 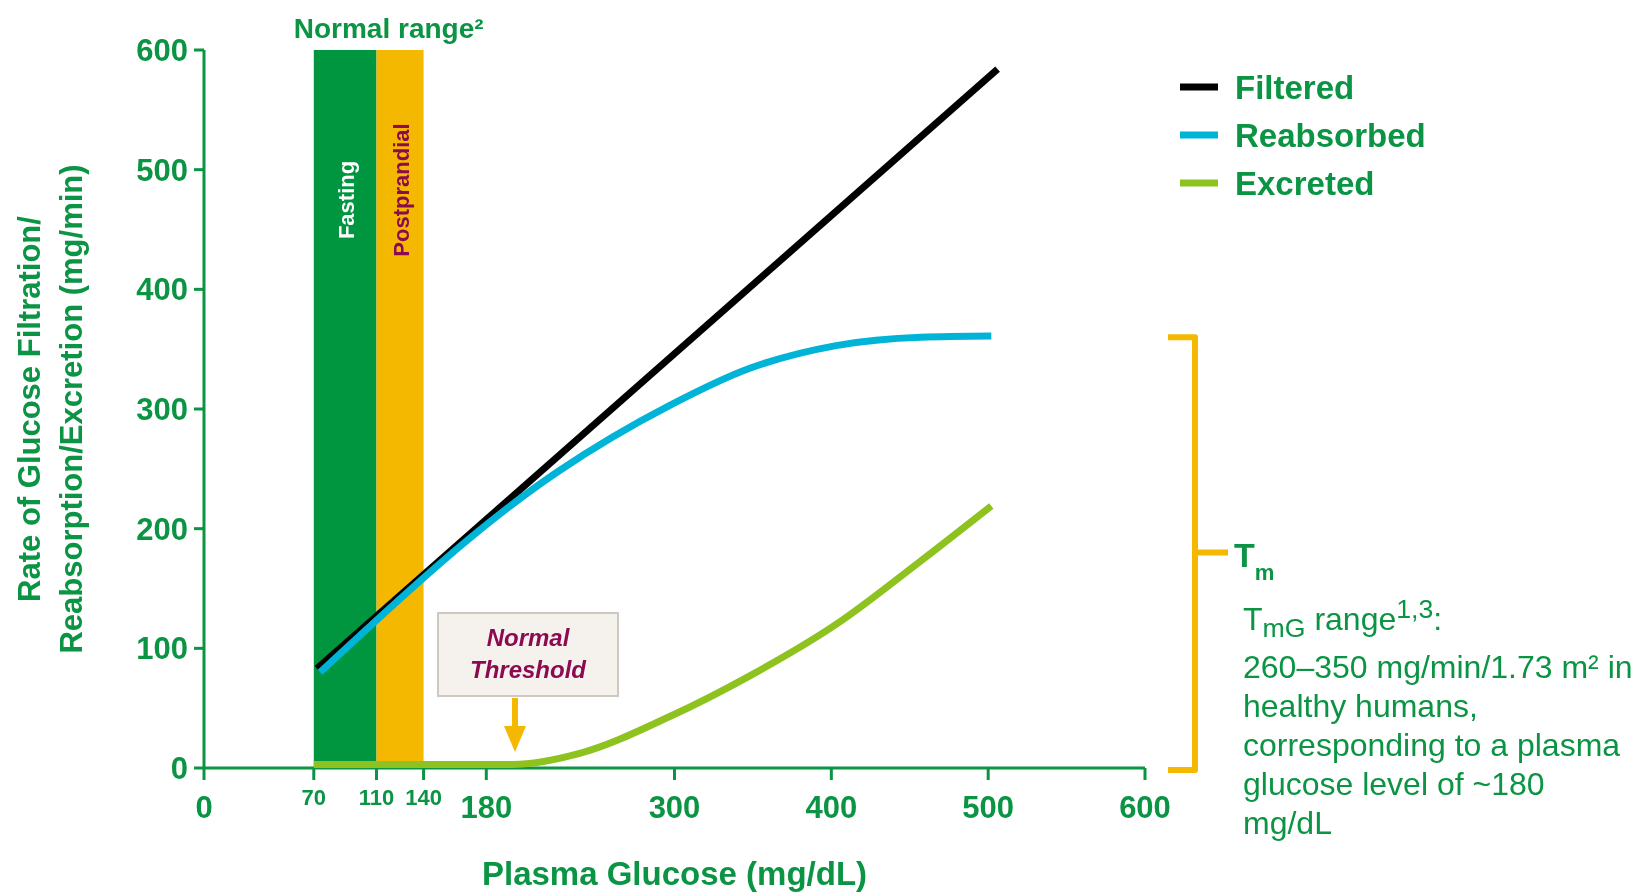 What do you see at coordinates (528, 653) in the screenshot?
I see `annotation: Normal Threshold` at bounding box center [528, 653].